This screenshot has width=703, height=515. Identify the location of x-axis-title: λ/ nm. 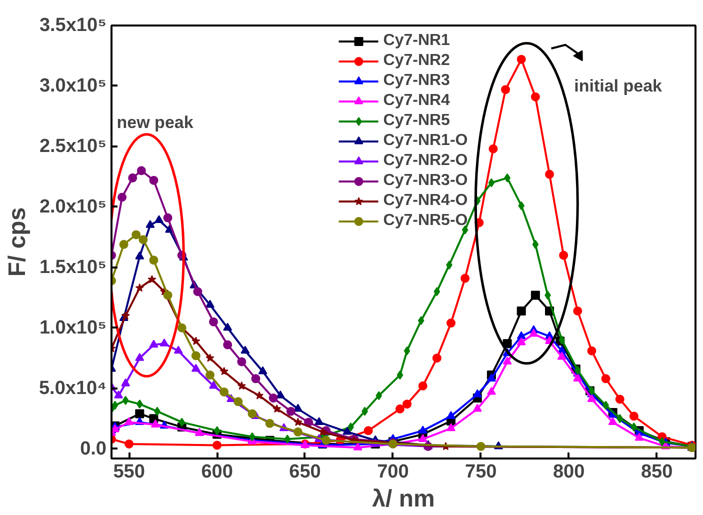
(403, 499).